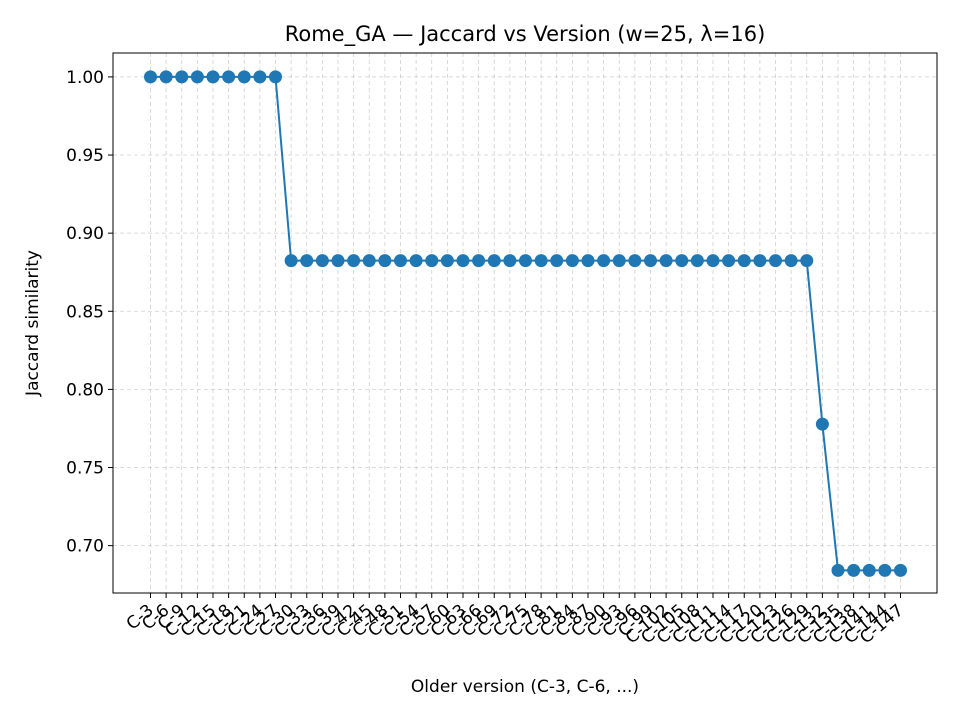 Image resolution: width=960 pixels, height=720 pixels. I want to click on y-tick-label: 0.75, so click(85, 469).